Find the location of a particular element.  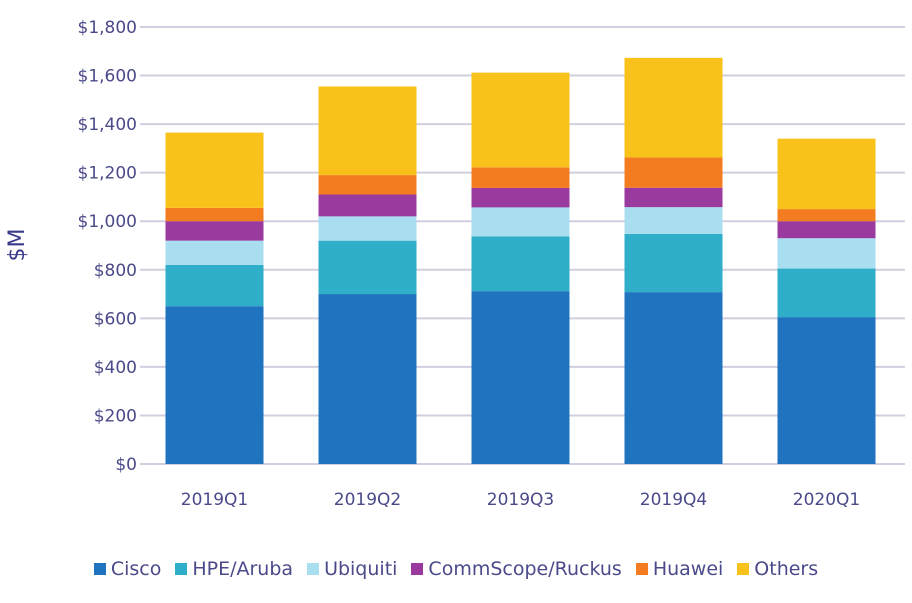

y-tick-label: $0 is located at coordinates (126, 465).